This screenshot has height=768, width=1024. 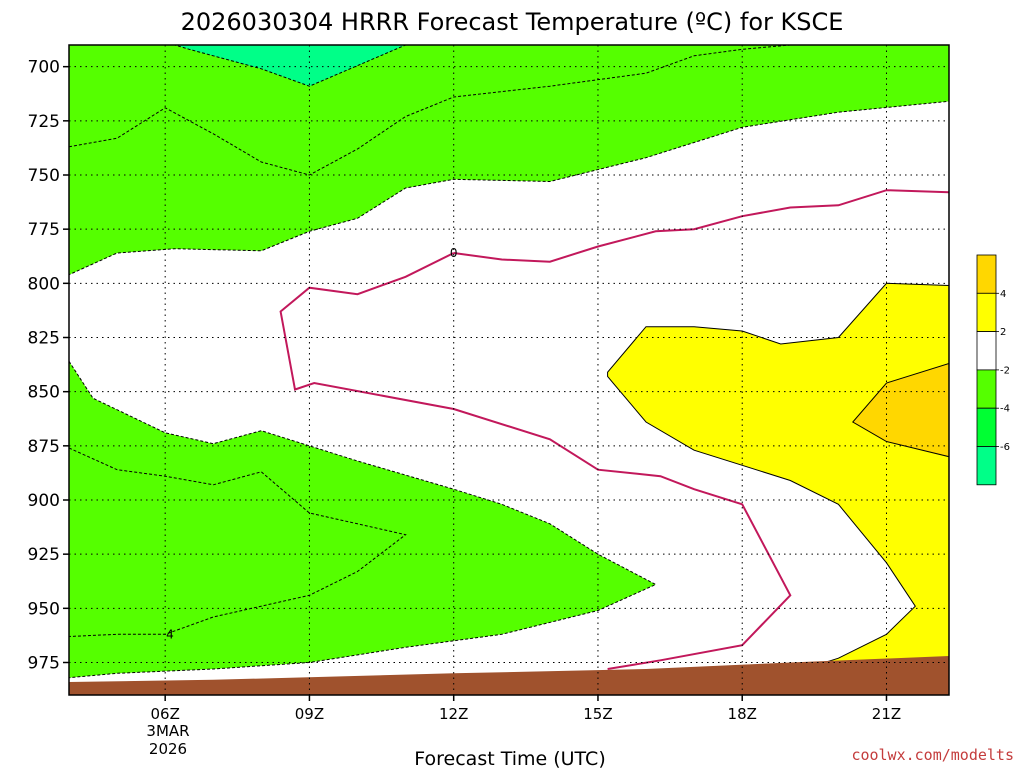 I want to click on y-tick-label: 925, so click(x=44, y=555).